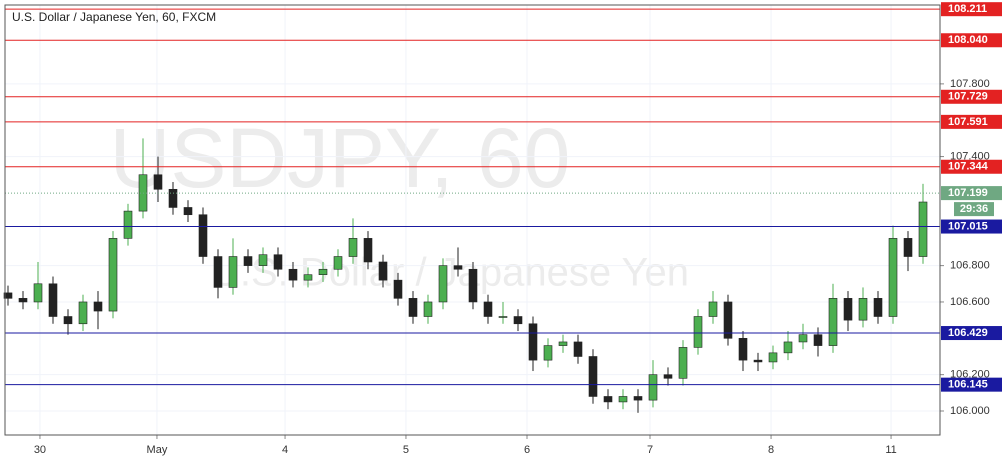 This screenshot has height=466, width=1004. What do you see at coordinates (968, 167) in the screenshot?
I see `level-label: 107.344` at bounding box center [968, 167].